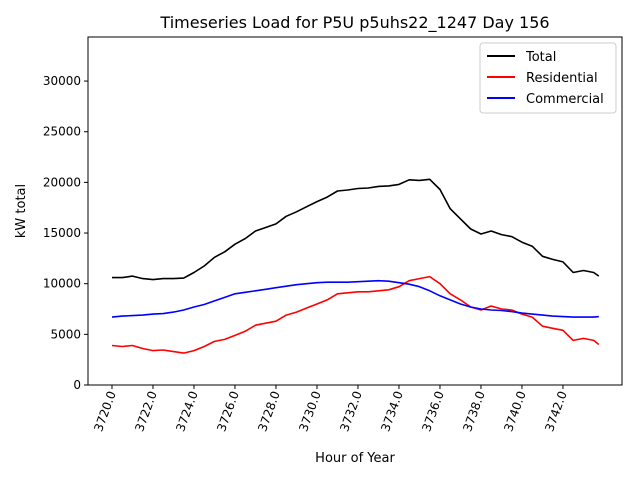  I want to click on x-axis-label: Hour of Year, so click(355, 458).